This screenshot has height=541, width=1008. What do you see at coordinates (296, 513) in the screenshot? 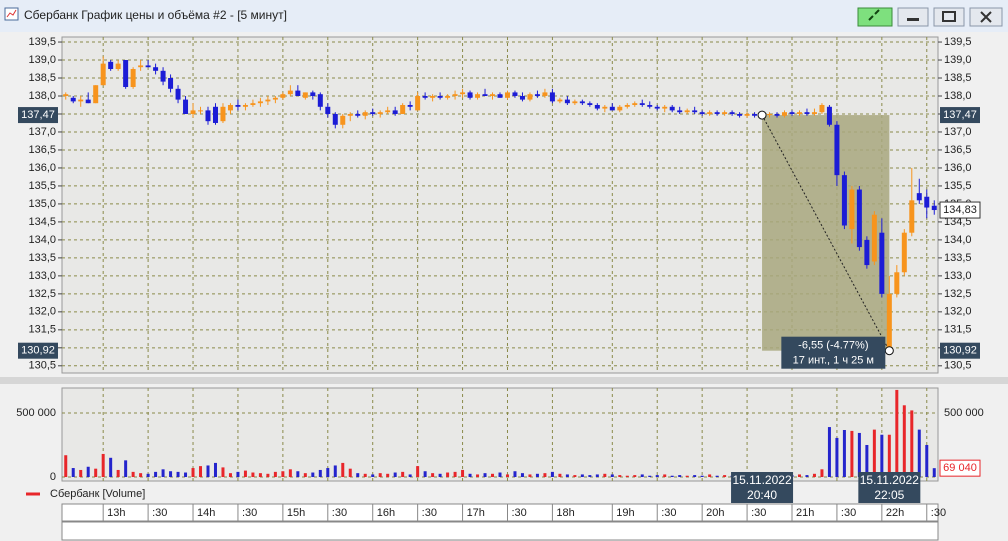
I see `x-tick-label: 15h` at bounding box center [296, 513].